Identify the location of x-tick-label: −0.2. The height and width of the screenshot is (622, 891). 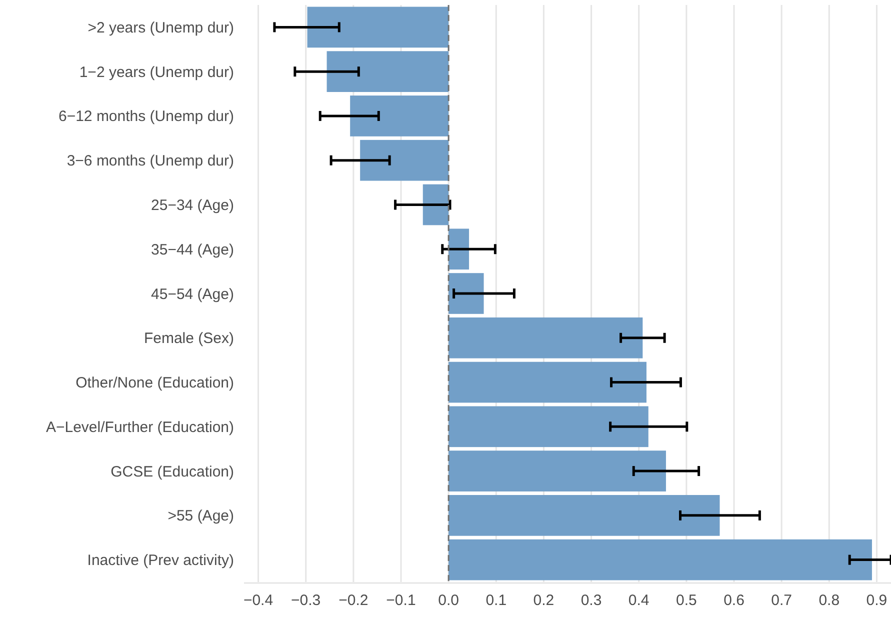
(353, 600).